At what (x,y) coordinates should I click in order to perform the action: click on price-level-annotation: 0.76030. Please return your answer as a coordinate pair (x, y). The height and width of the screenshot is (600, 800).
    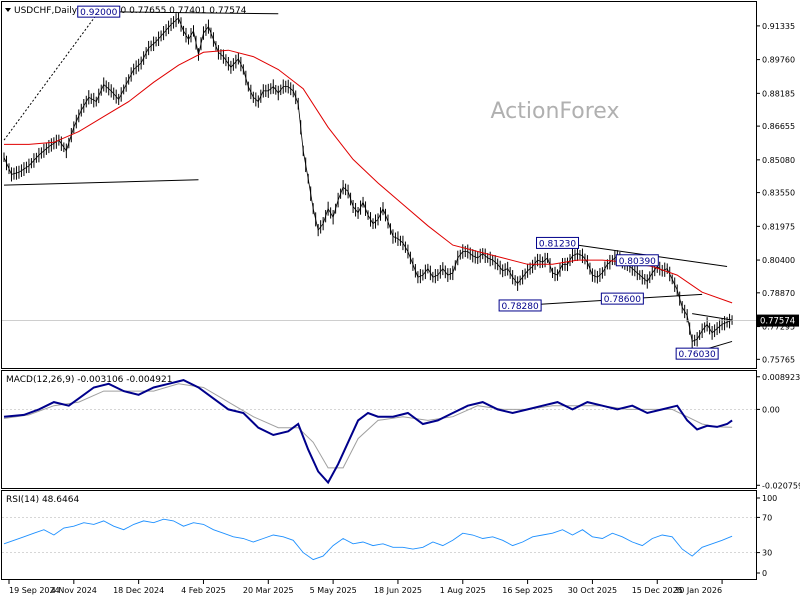
    Looking at the image, I should click on (697, 353).